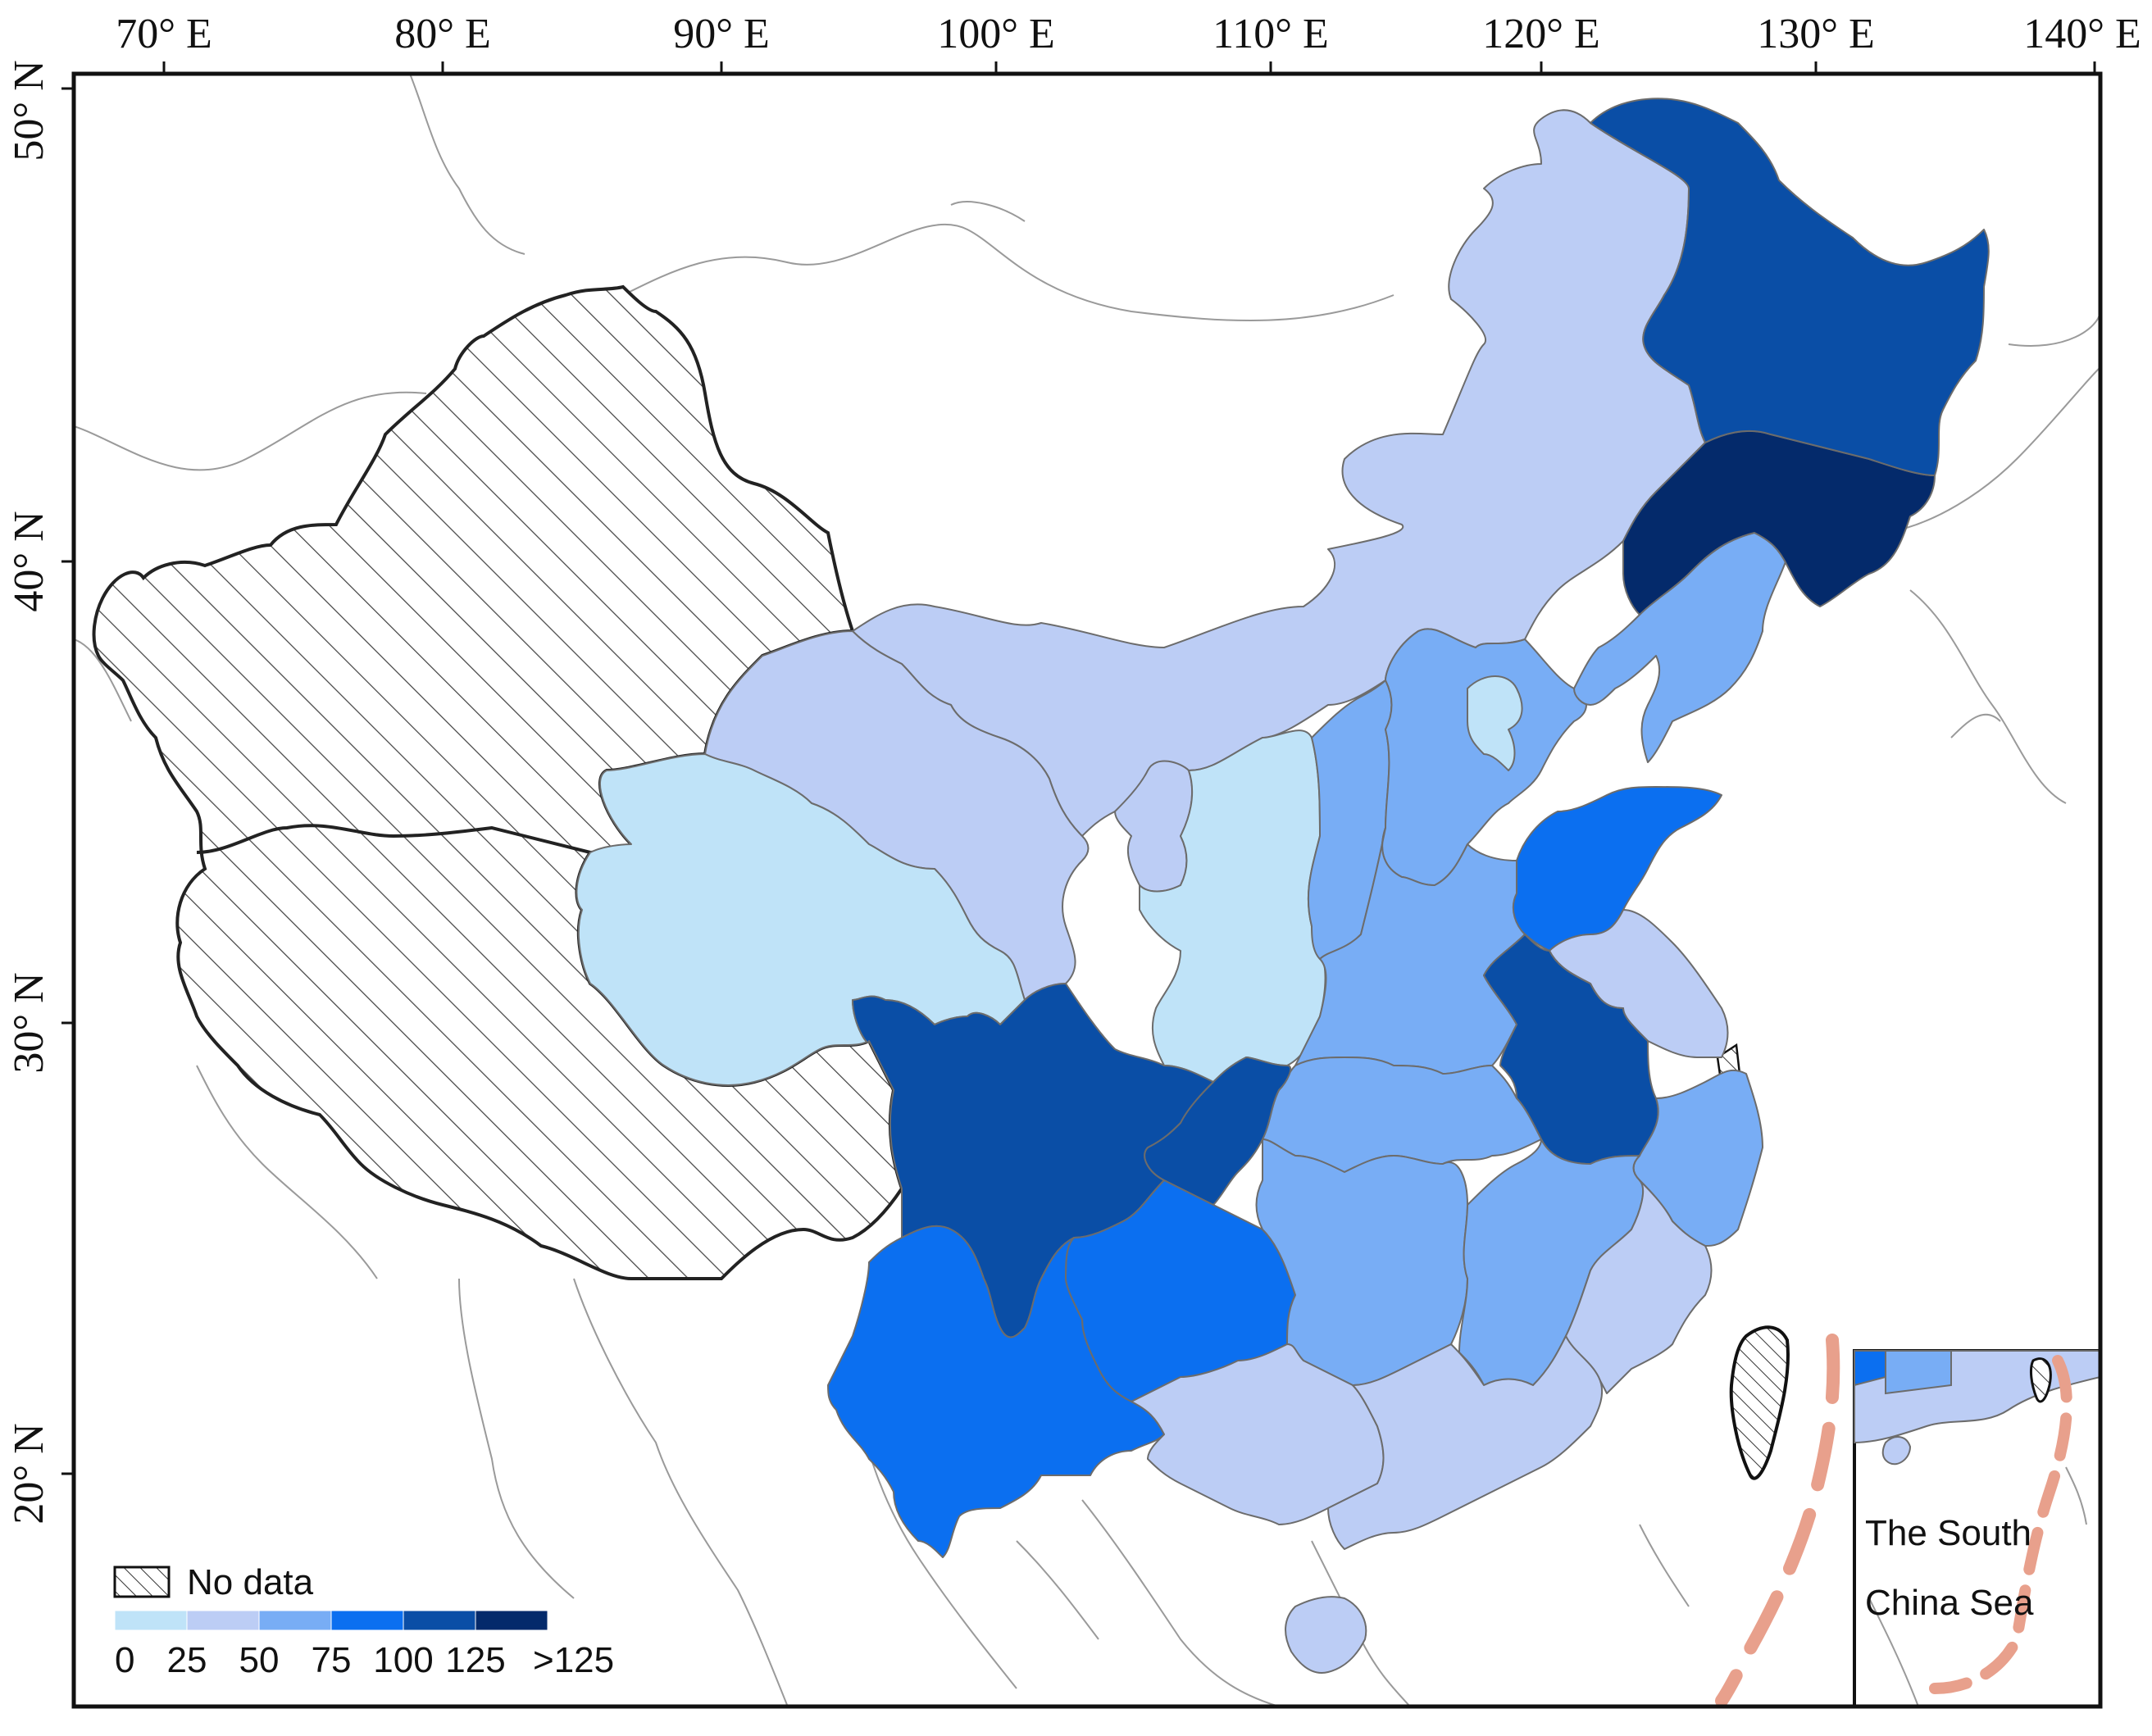  Describe the element at coordinates (1816, 34) in the screenshot. I see `lon-label-130: 130° E` at that location.